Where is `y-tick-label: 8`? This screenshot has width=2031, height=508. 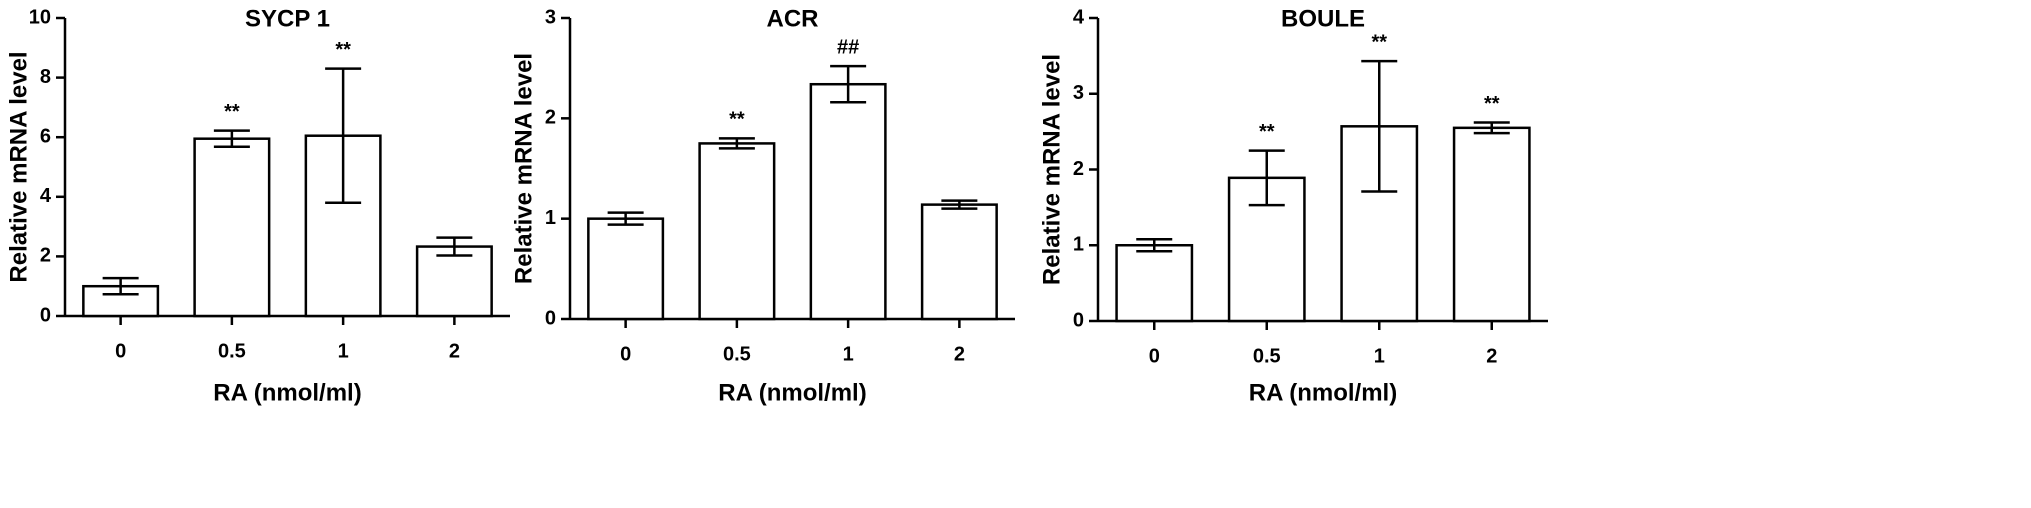 y-tick-label: 8 is located at coordinates (45, 77).